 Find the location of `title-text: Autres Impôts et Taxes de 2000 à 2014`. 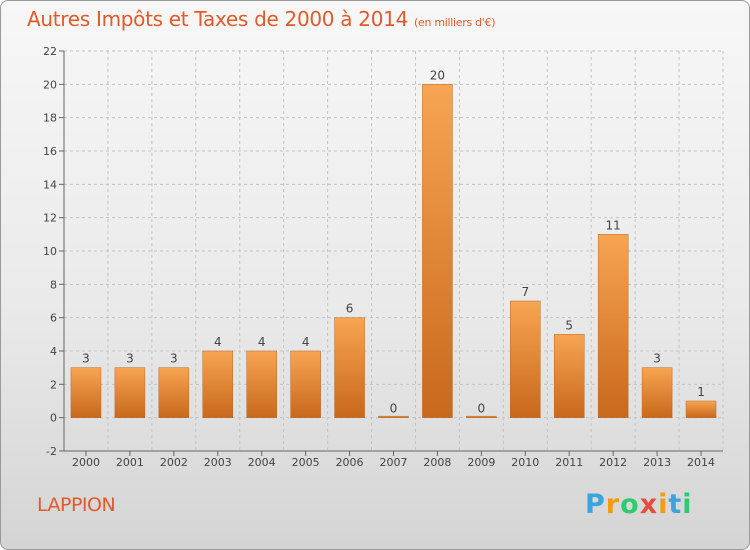

title-text: Autres Impôts et Taxes de 2000 à 2014 is located at coordinates (217, 19).